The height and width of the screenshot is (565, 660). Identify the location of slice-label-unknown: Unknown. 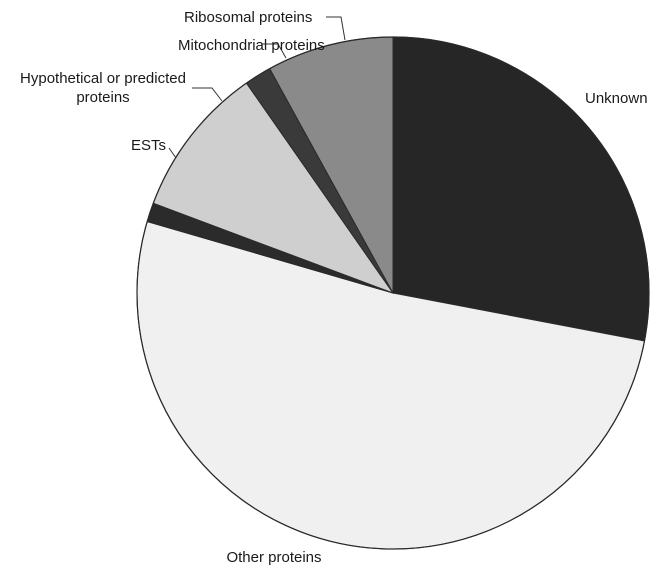
(616, 98).